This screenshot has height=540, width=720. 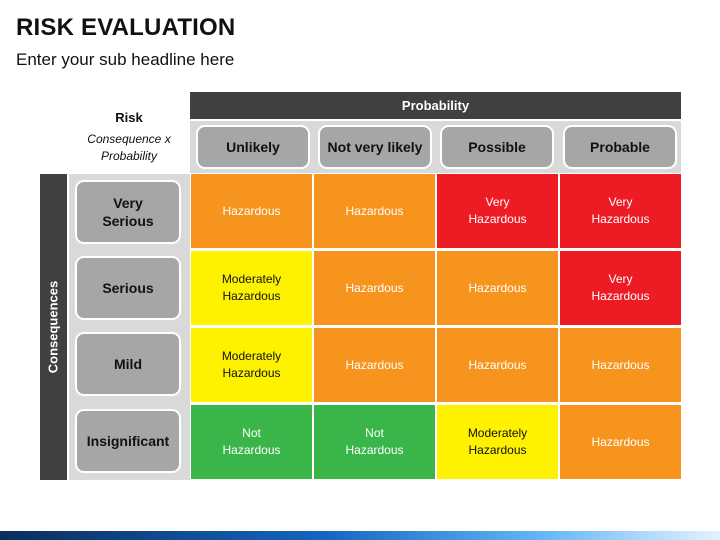 What do you see at coordinates (375, 147) in the screenshot?
I see `column-header-not-very-likely: Not very likely` at bounding box center [375, 147].